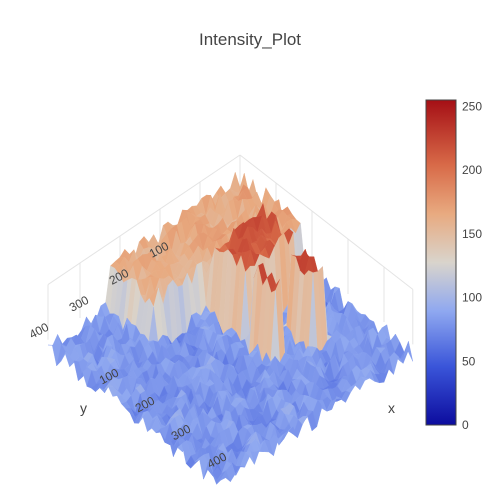 Image resolution: width=500 pixels, height=500 pixels. I want to click on colorbar-tick-label: 100, so click(472, 298).